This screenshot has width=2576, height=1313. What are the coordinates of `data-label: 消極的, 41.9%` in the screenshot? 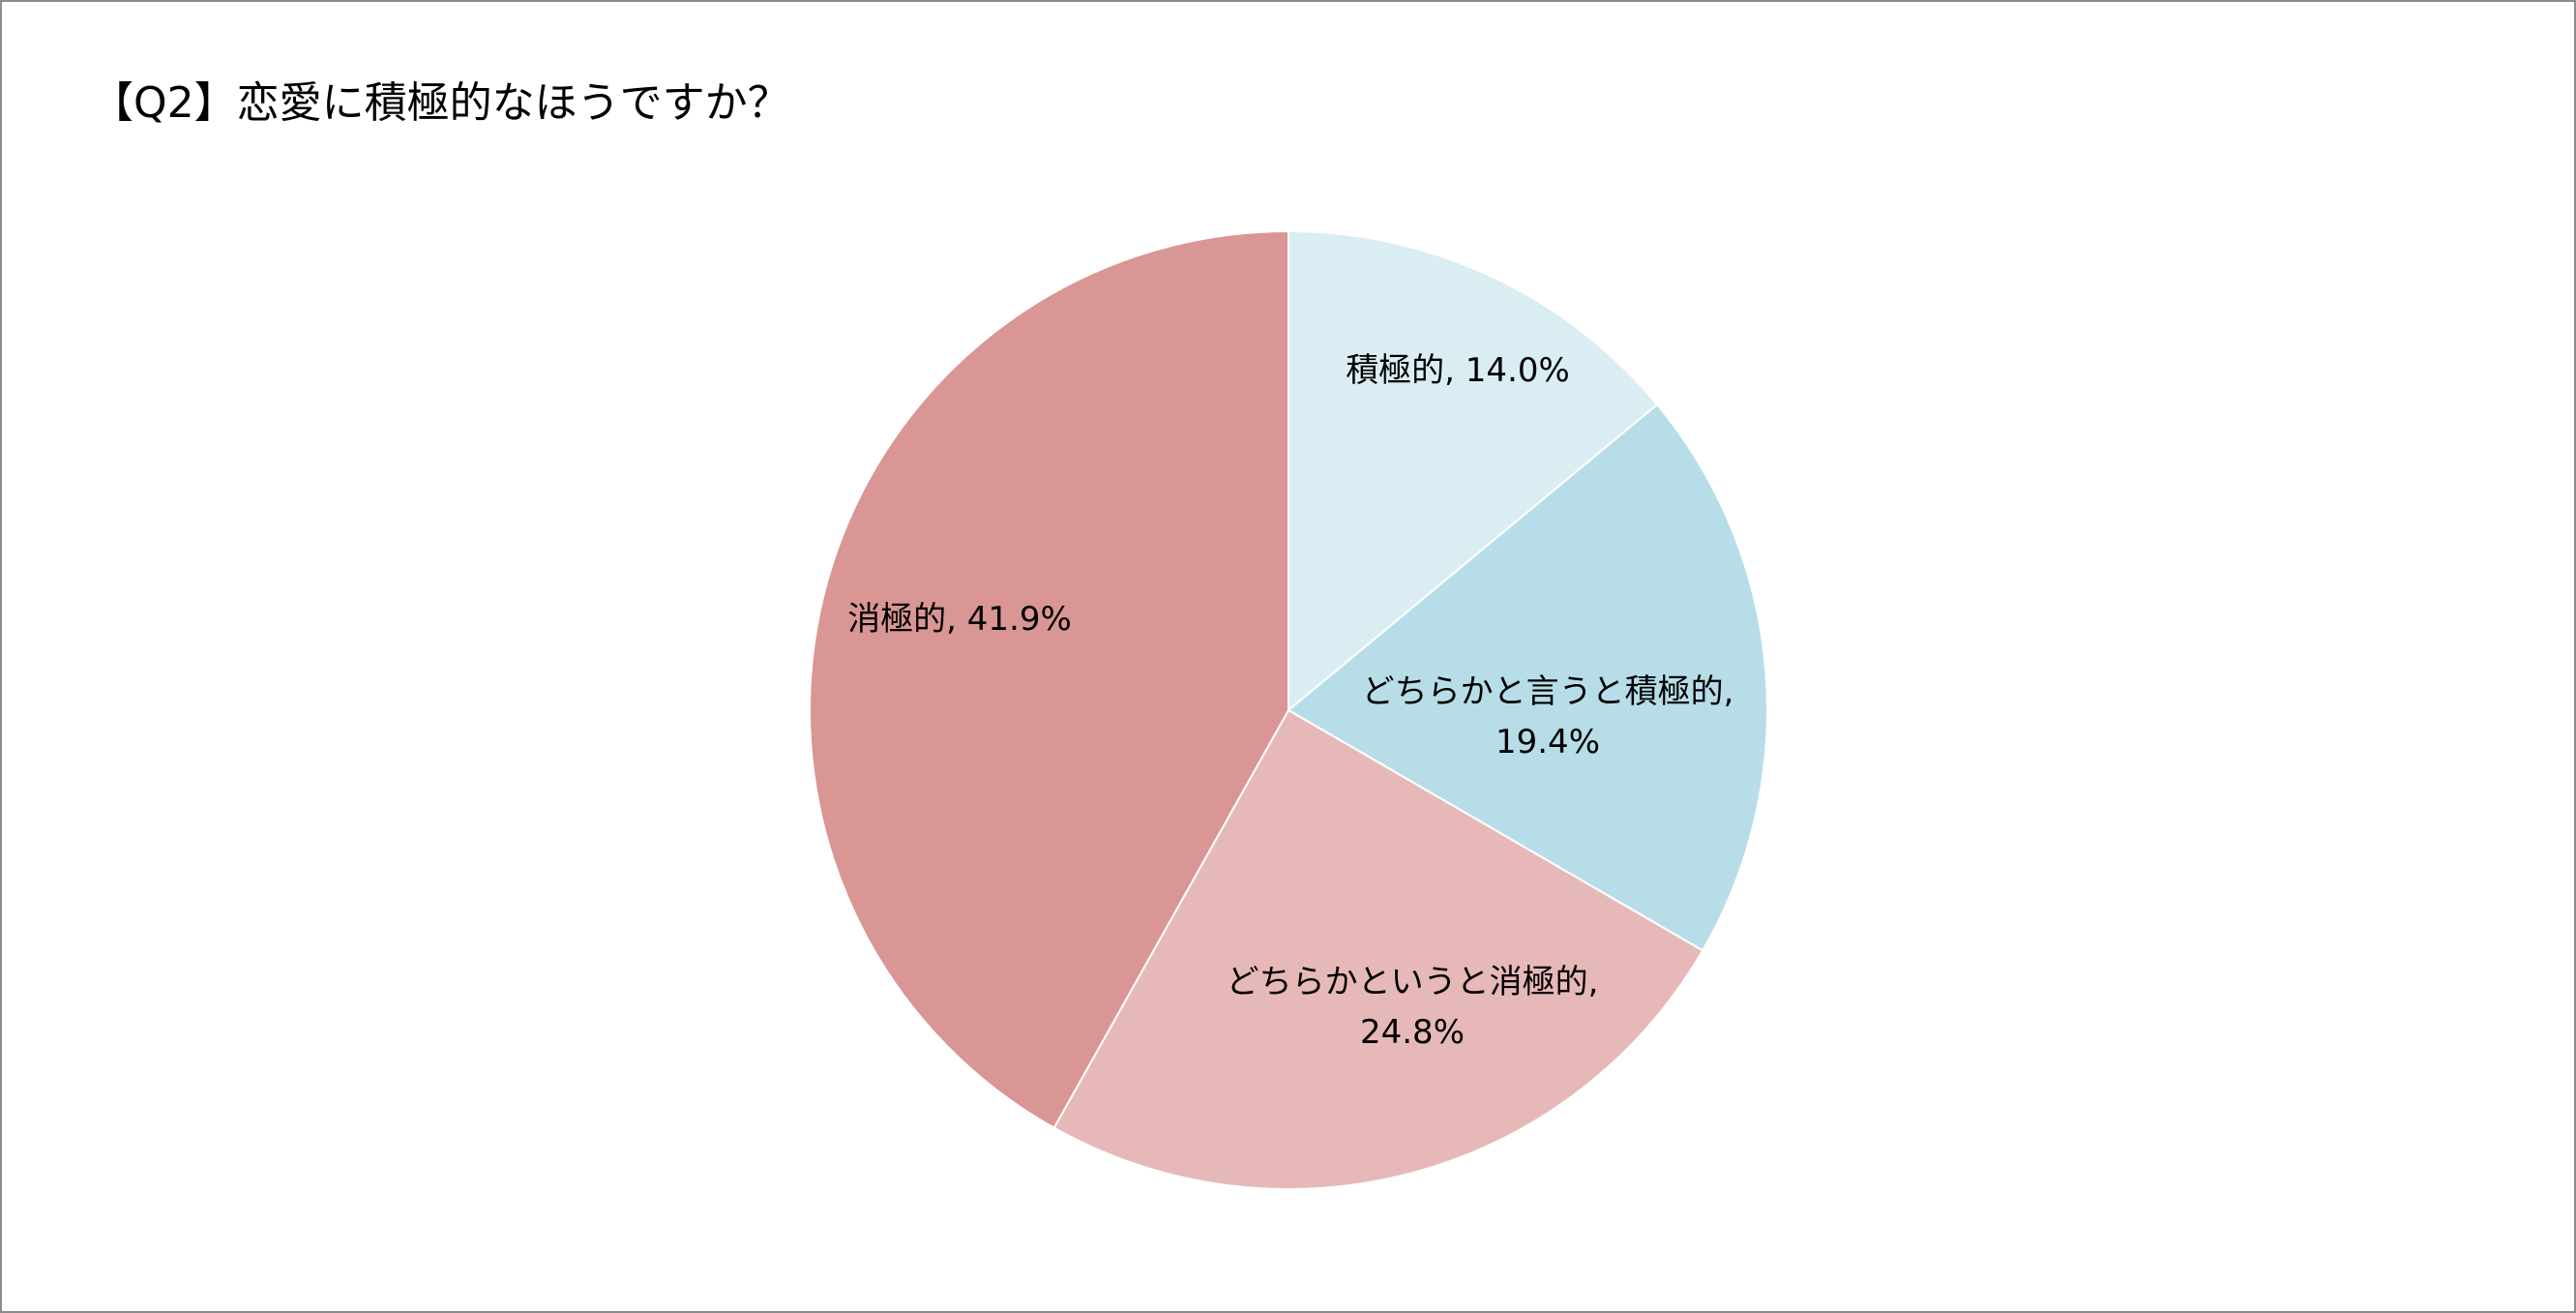 It's located at (959, 619).